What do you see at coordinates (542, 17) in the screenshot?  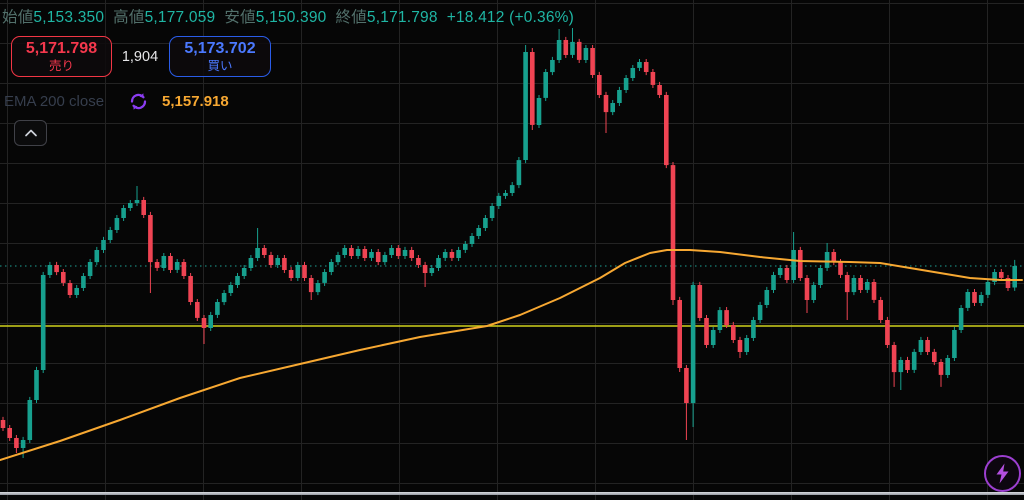 I see `change-percent: (+0.36%)` at bounding box center [542, 17].